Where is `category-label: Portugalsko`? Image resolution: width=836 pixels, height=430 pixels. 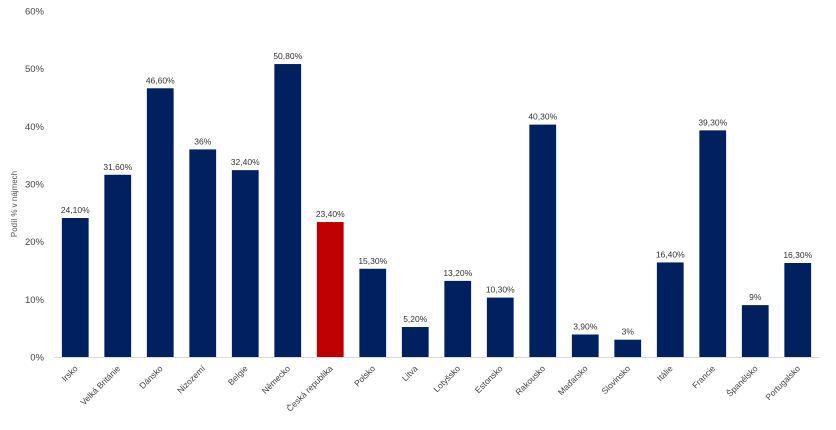 category-label: Portugalsko is located at coordinates (782, 382).